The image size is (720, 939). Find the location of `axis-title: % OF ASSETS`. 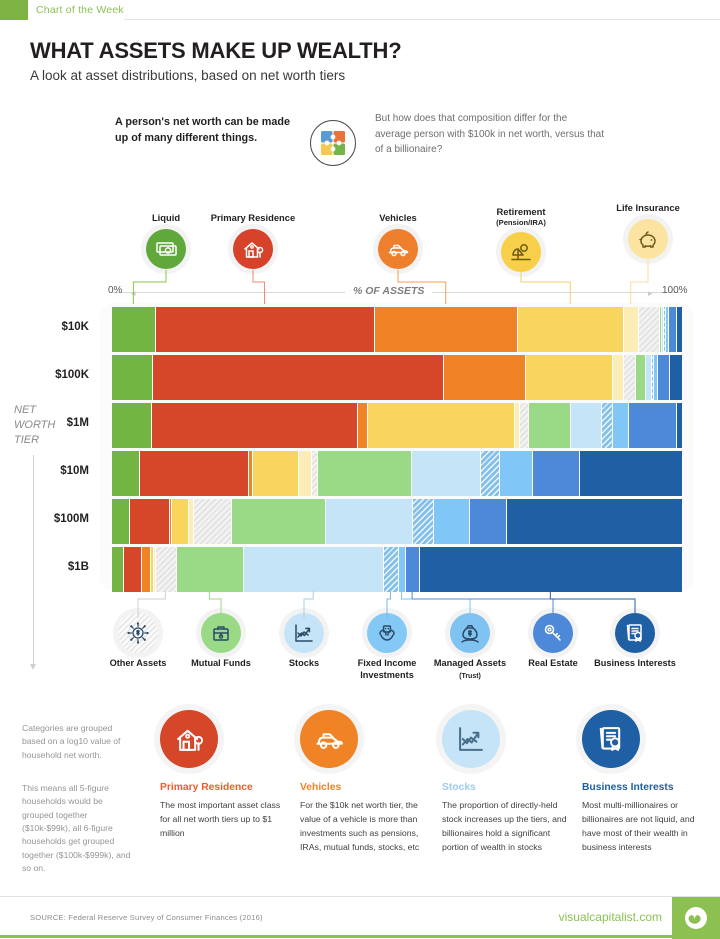

axis-title: % OF ASSETS is located at coordinates (389, 291).